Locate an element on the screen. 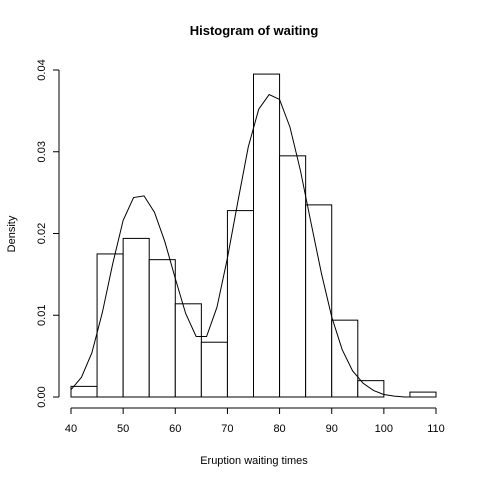 The height and width of the screenshot is (480, 481). x-tick-label-110: 110 is located at coordinates (436, 429).